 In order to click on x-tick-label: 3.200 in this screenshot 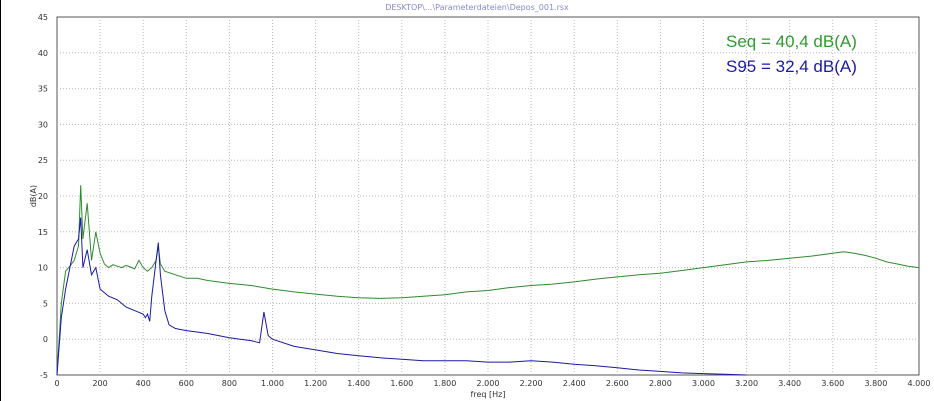, I will do `click(746, 383)`.